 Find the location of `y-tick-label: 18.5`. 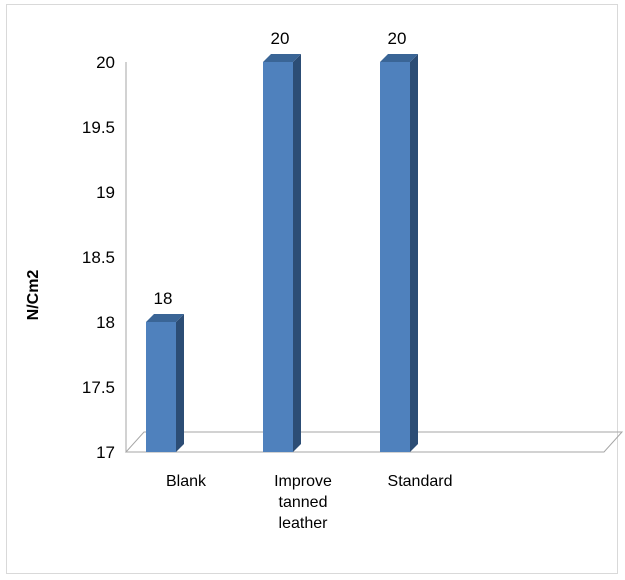

y-tick-label: 18.5 is located at coordinates (98, 257).